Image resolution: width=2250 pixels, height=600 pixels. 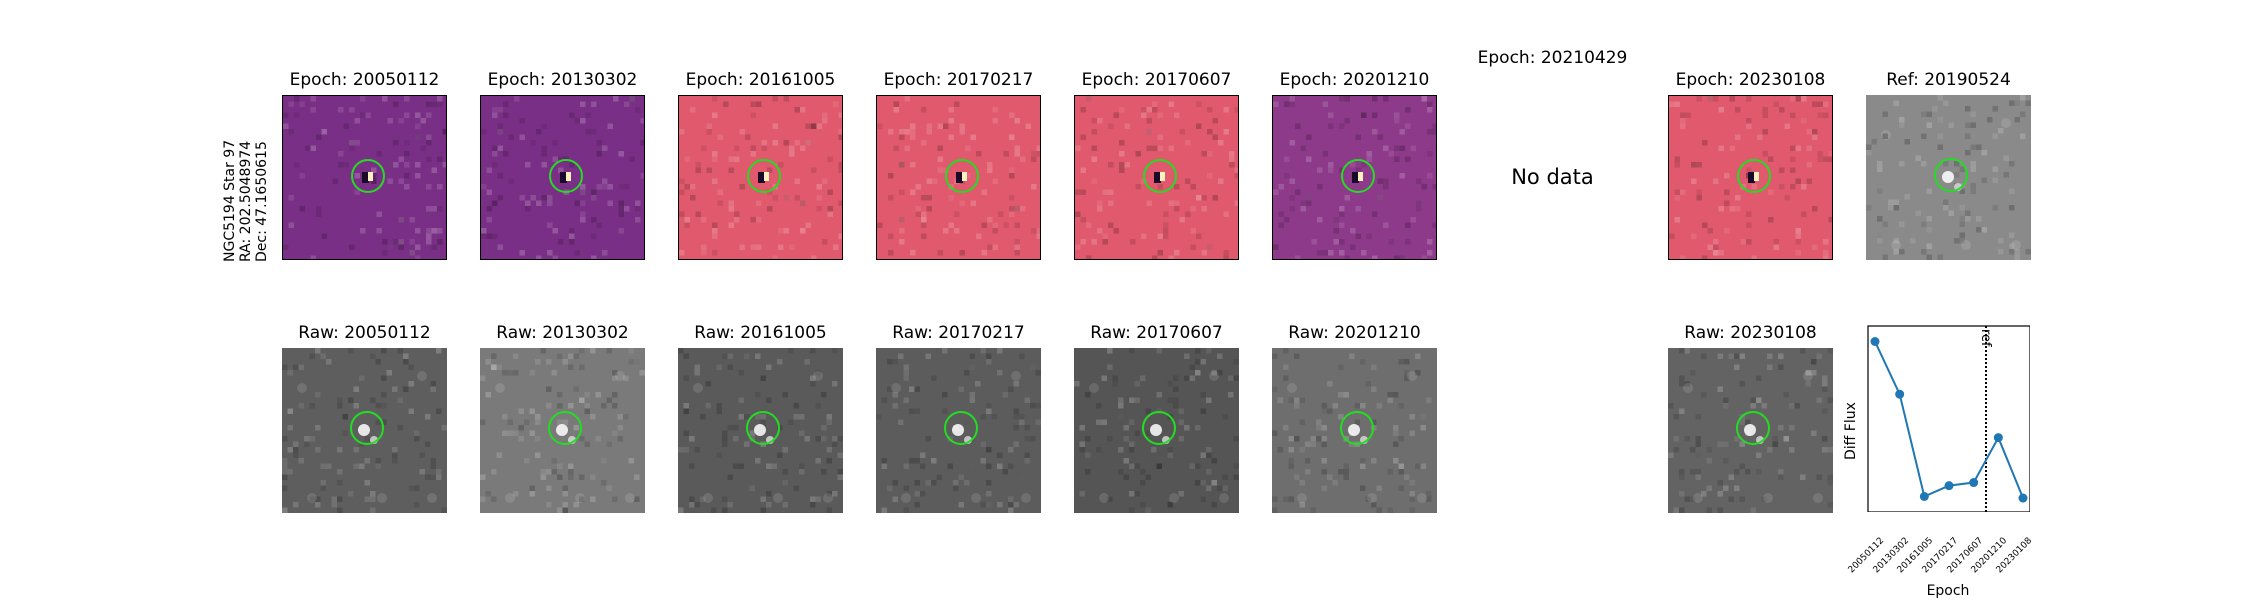 I want to click on light-curve-svg: ref, so click(x=1949, y=419).